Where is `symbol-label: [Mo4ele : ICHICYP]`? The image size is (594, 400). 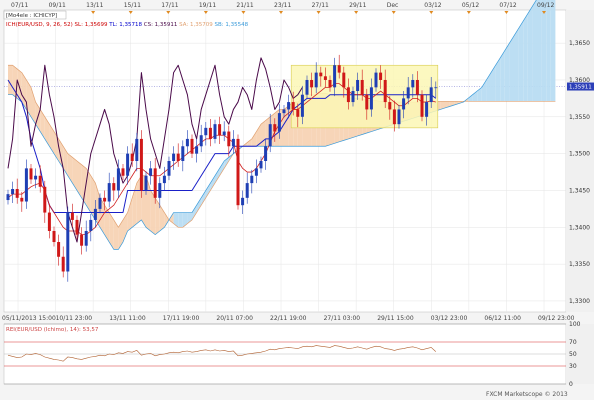
symbol-label: [Mo4ele : ICHICYP] is located at coordinates (31, 16).